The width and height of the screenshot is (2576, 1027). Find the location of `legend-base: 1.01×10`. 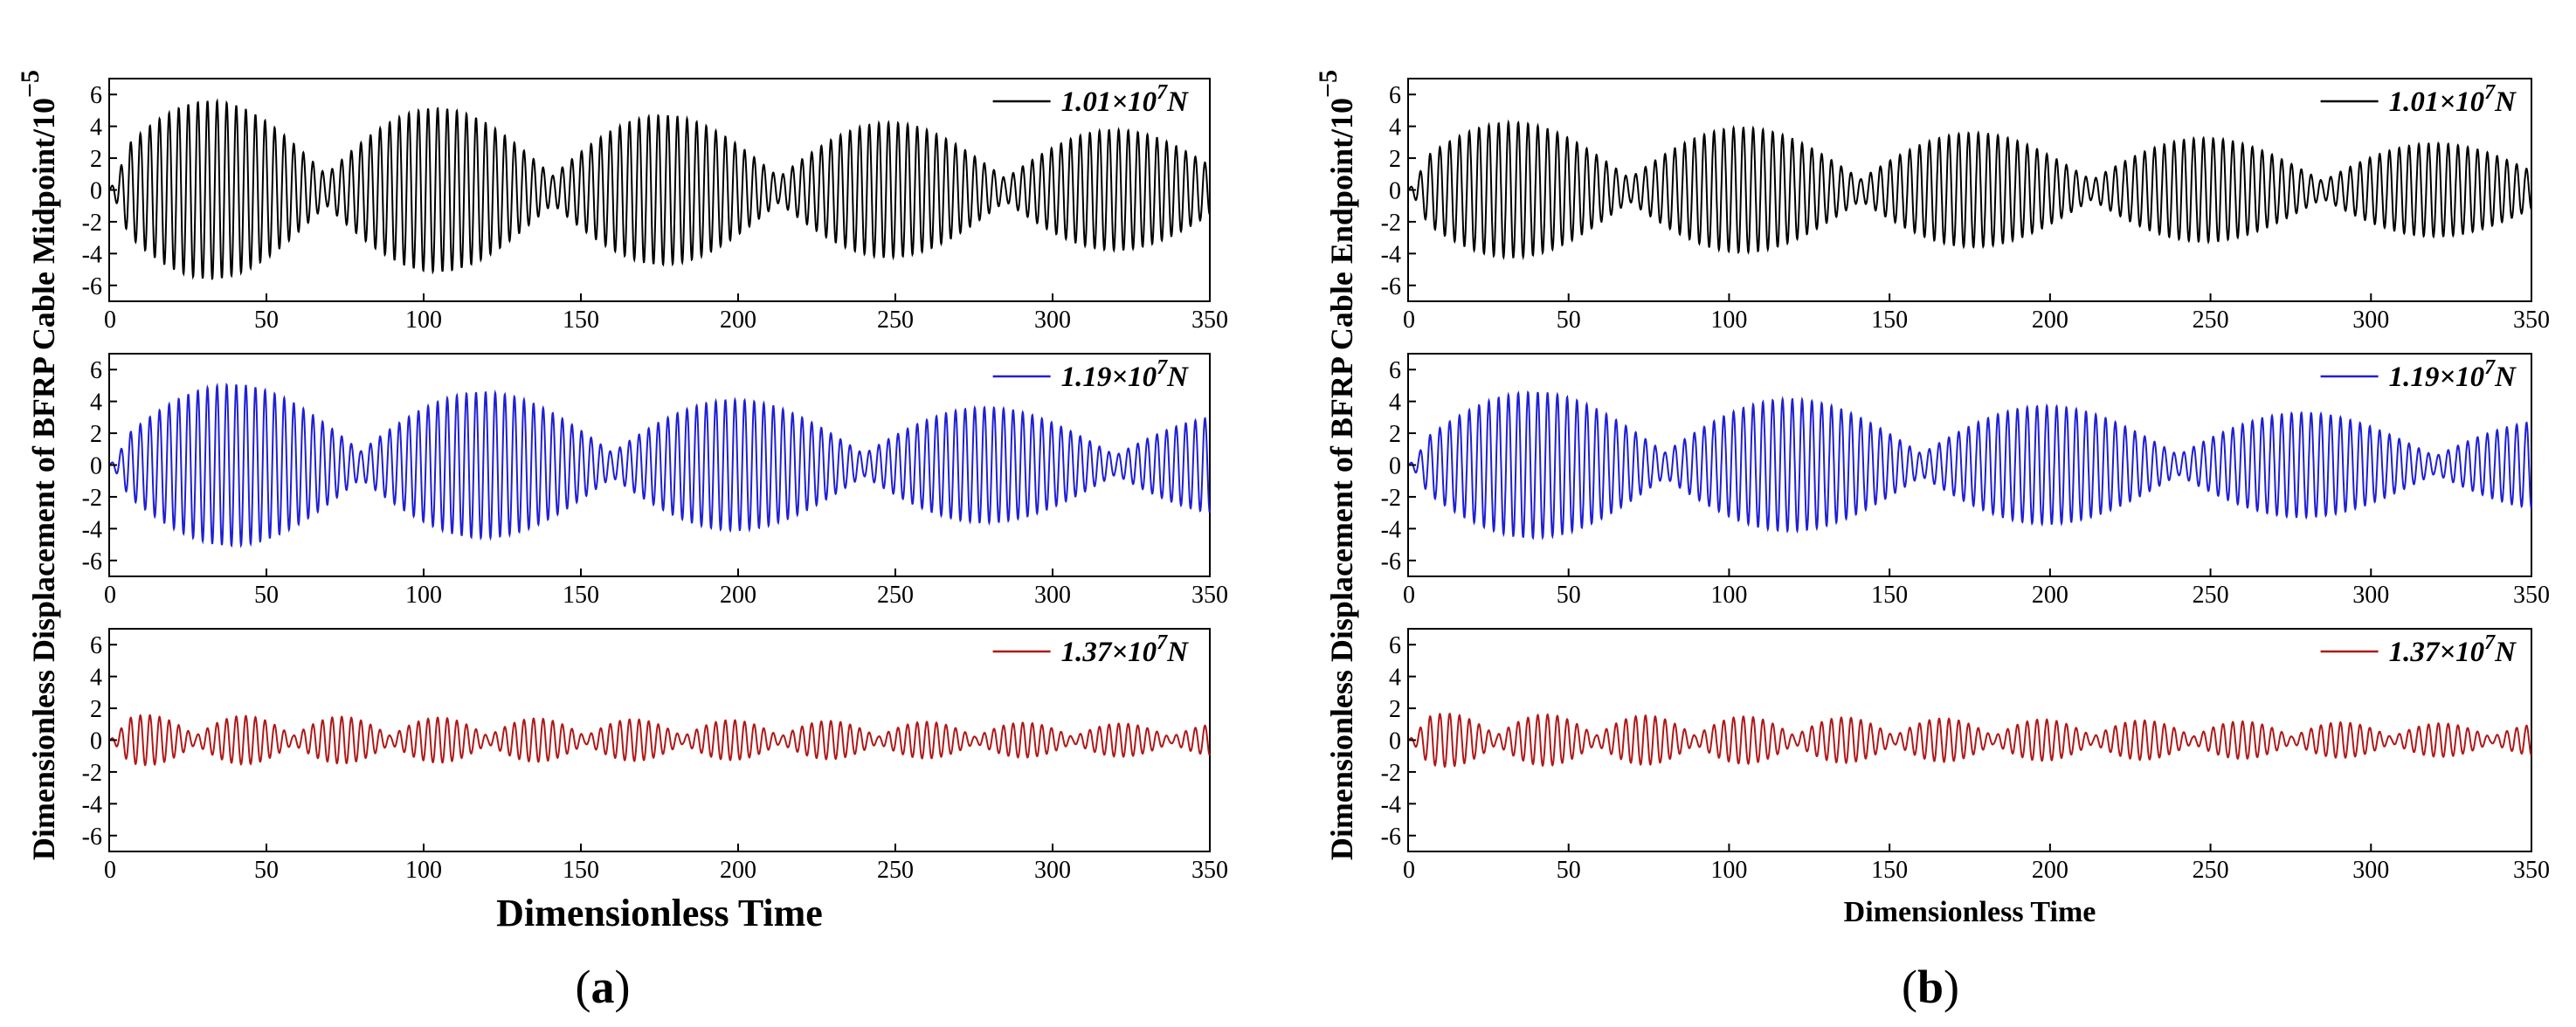

legend-base: 1.01×10 is located at coordinates (2437, 102).